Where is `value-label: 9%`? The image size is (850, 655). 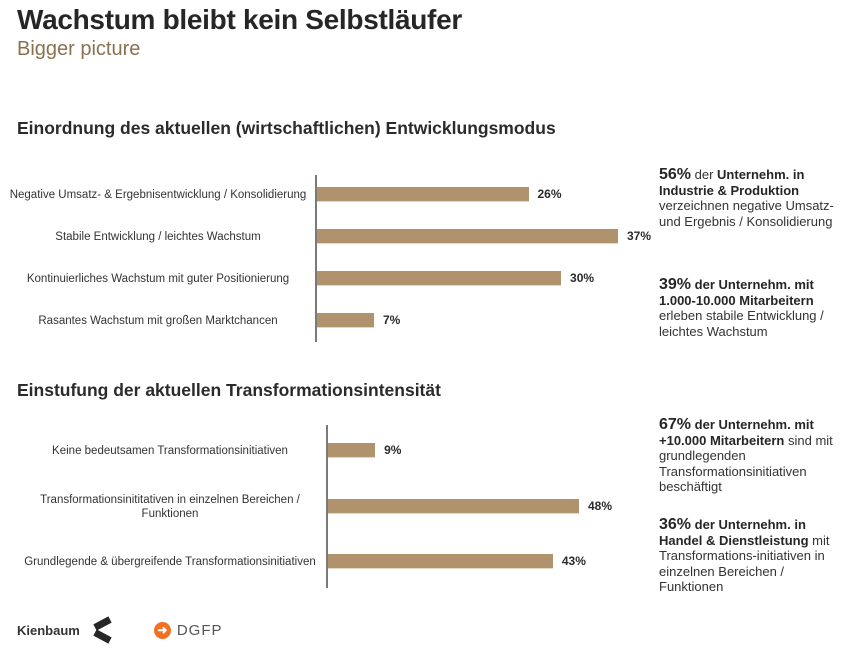
value-label: 9% is located at coordinates (393, 450).